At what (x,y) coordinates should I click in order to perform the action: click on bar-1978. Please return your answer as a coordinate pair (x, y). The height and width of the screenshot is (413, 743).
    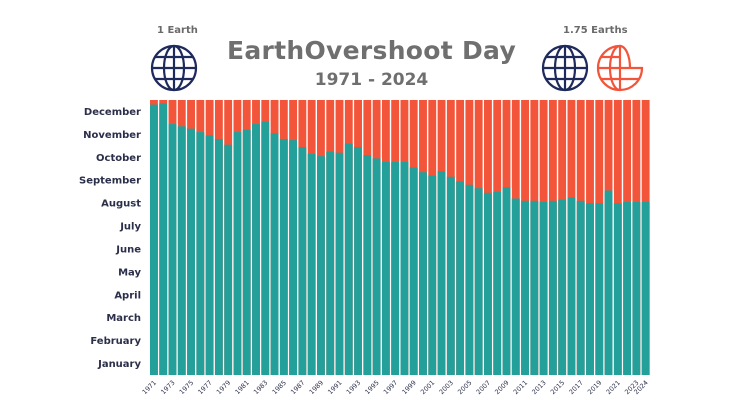
    Looking at the image, I should click on (218, 256).